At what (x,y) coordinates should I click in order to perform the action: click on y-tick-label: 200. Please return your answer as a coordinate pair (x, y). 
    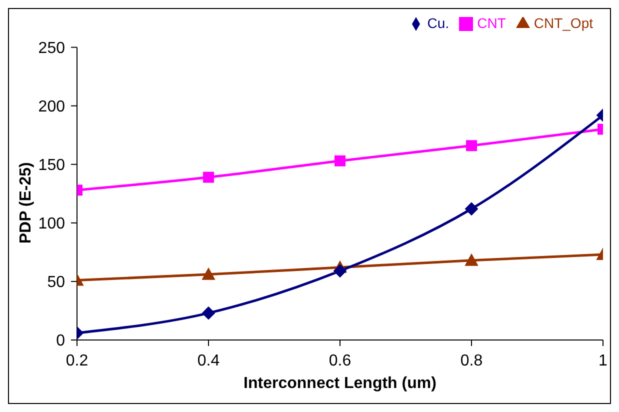
    Looking at the image, I should click on (52, 107).